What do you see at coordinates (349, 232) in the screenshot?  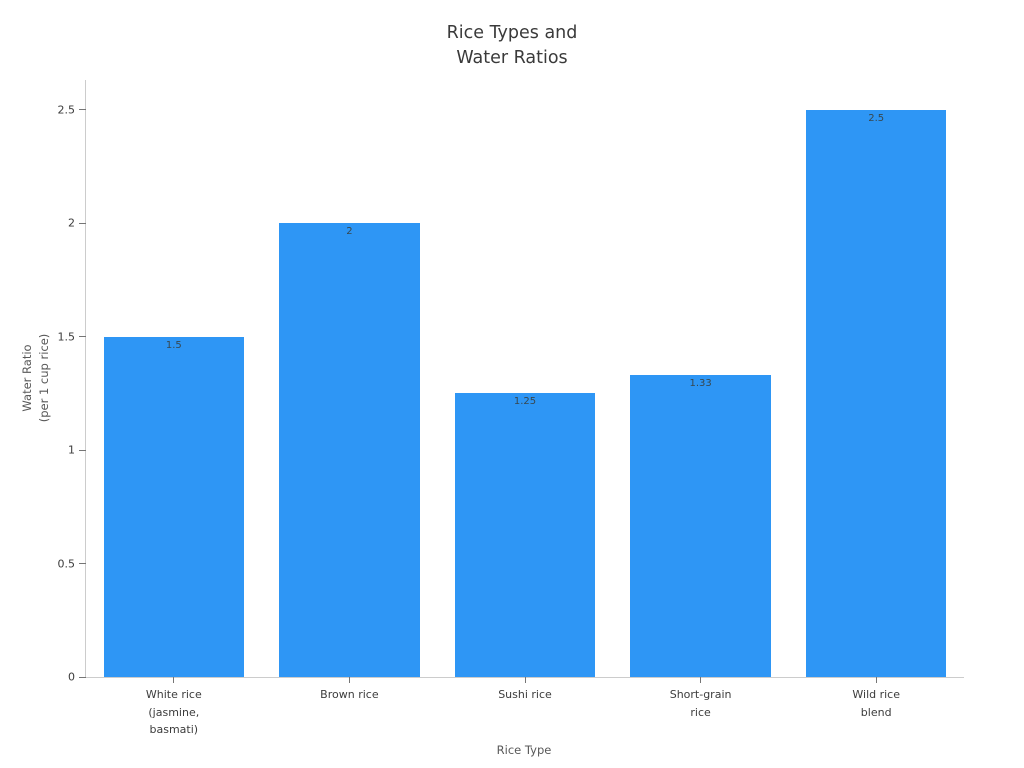 I see `bar-value-label-1: 2` at bounding box center [349, 232].